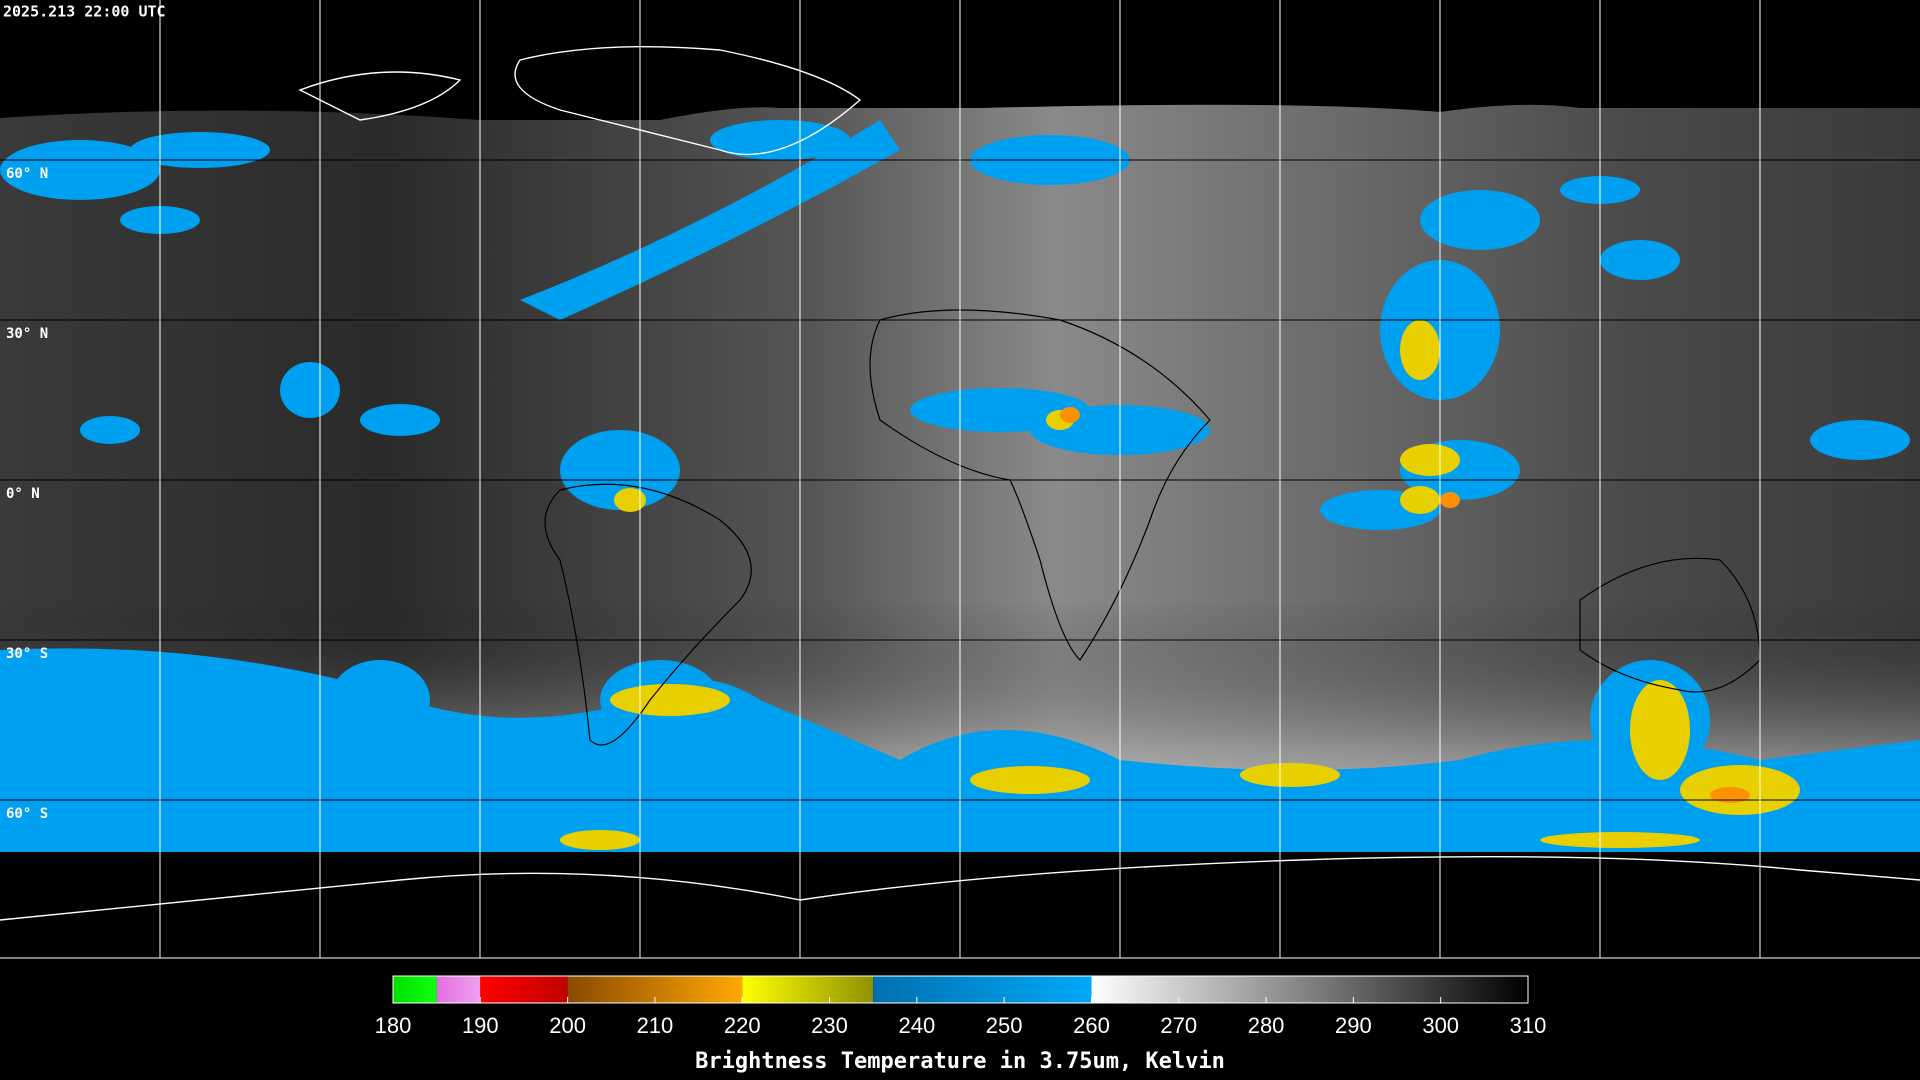 This screenshot has width=1920, height=1080. Describe the element at coordinates (393, 1025) in the screenshot. I see `colorbar-tick-label: 180` at that location.